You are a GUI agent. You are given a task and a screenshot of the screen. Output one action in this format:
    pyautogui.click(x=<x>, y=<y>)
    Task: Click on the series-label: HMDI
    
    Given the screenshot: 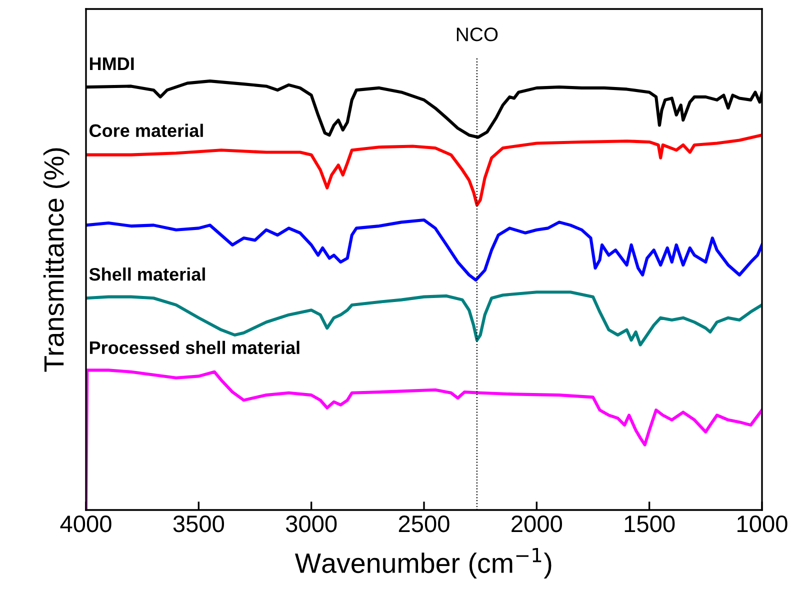 What is the action you would take?
    pyautogui.click(x=112, y=64)
    